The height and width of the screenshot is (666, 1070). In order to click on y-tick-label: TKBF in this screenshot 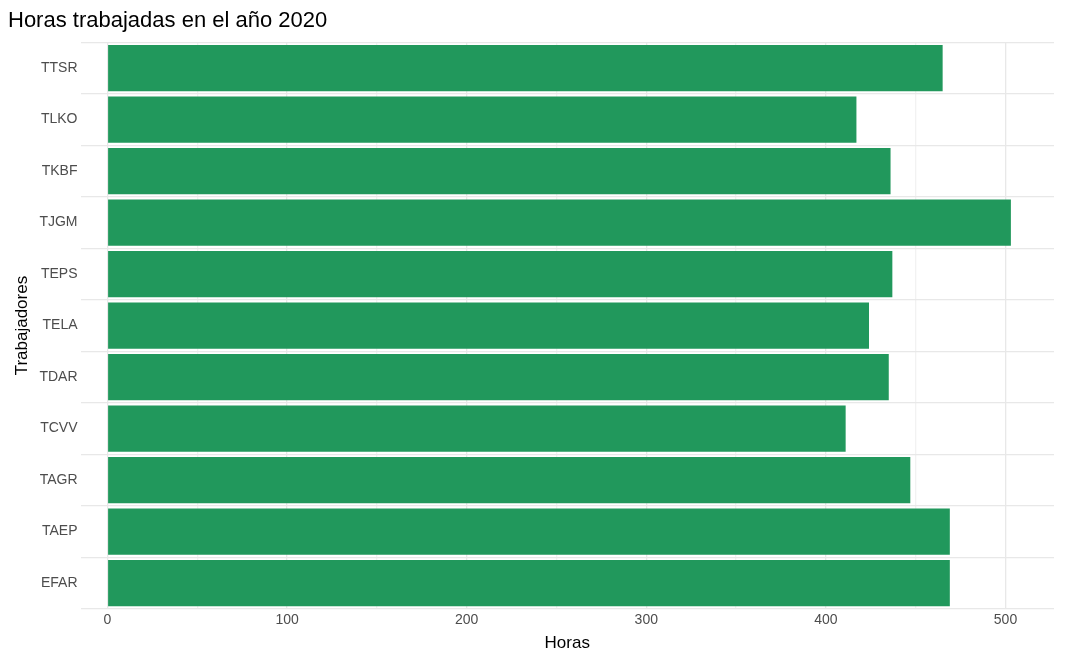, I will do `click(59, 169)`.